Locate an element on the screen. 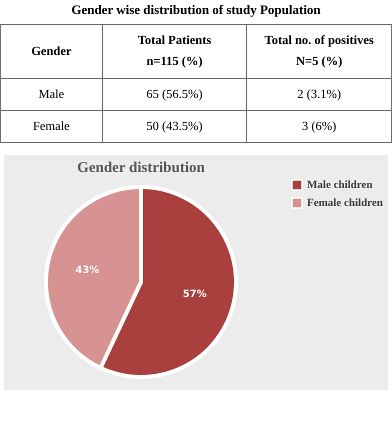  text: Total no. of positives N=5 (%) is located at coordinates (319, 51).